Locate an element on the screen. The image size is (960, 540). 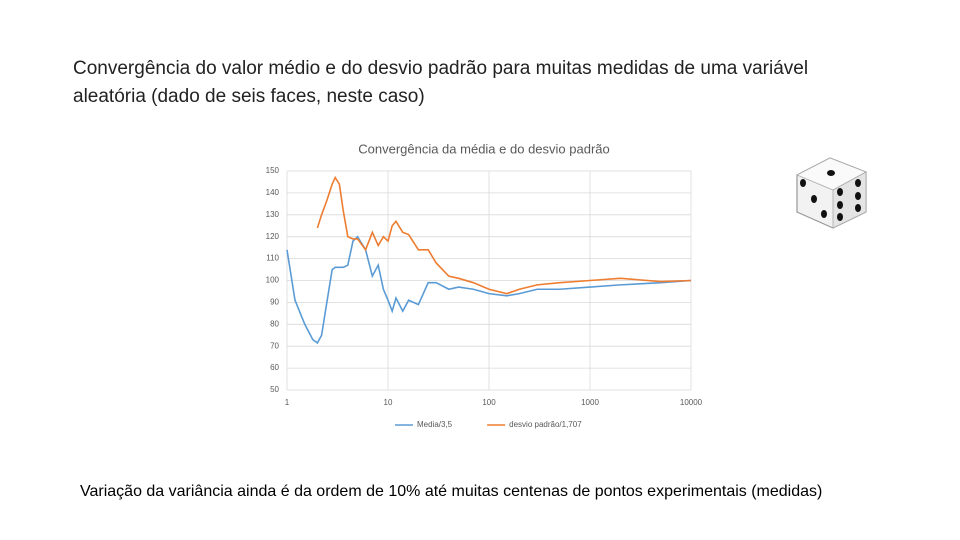
y-tick-label: 110 is located at coordinates (272, 258).